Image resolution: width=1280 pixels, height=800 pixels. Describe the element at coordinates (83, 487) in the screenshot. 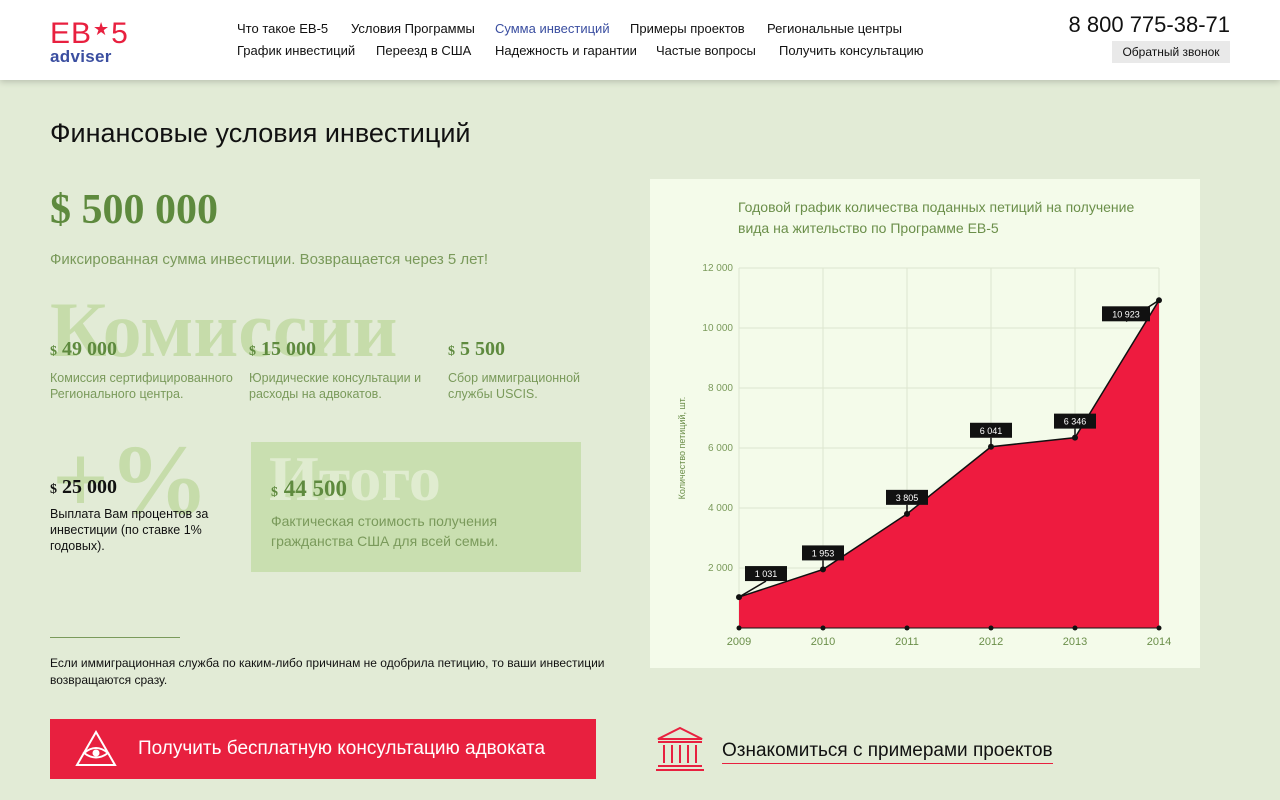

I see `interest-value: $ 25 000` at that location.